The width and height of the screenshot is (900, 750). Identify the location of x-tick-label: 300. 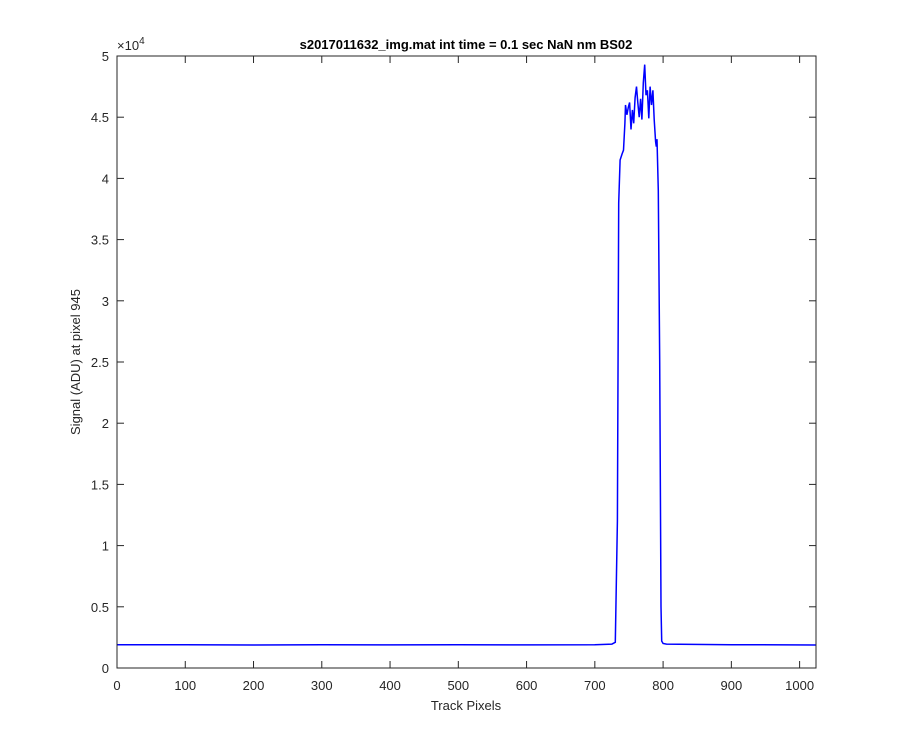
(322, 685).